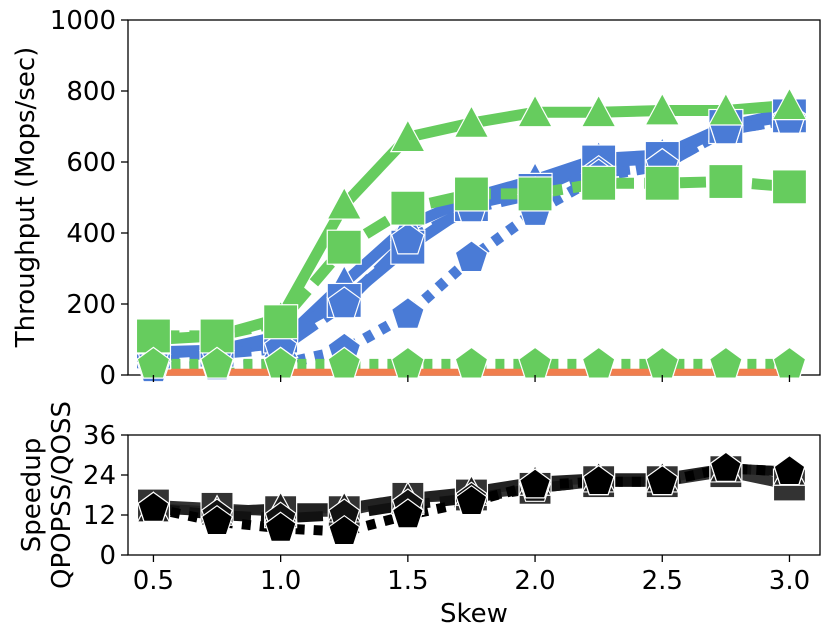 This screenshot has height=636, width=830. Describe the element at coordinates (662, 581) in the screenshot. I see `speedup-xtick-label-4: 2.5` at that location.